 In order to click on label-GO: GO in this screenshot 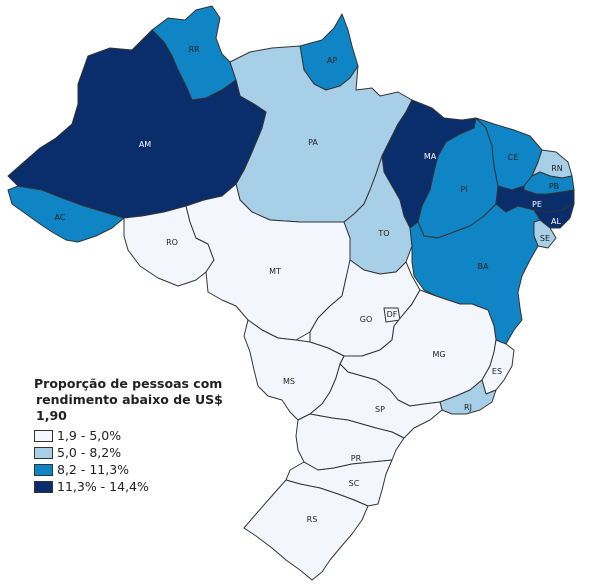, I will do `click(366, 319)`.